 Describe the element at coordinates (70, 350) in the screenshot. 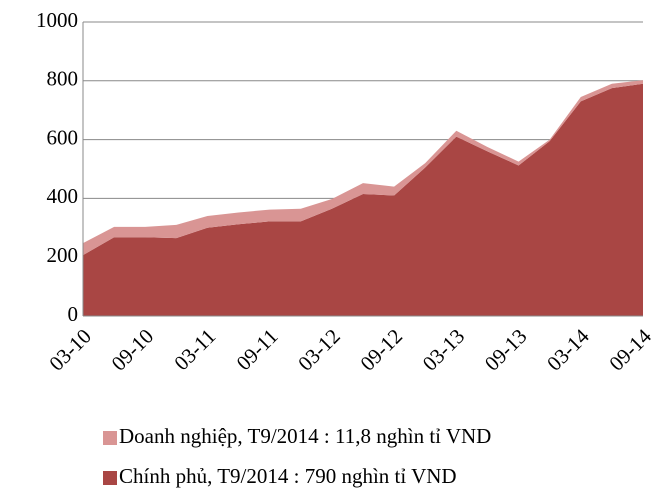

I see `x-tick-label: 03-10` at that location.